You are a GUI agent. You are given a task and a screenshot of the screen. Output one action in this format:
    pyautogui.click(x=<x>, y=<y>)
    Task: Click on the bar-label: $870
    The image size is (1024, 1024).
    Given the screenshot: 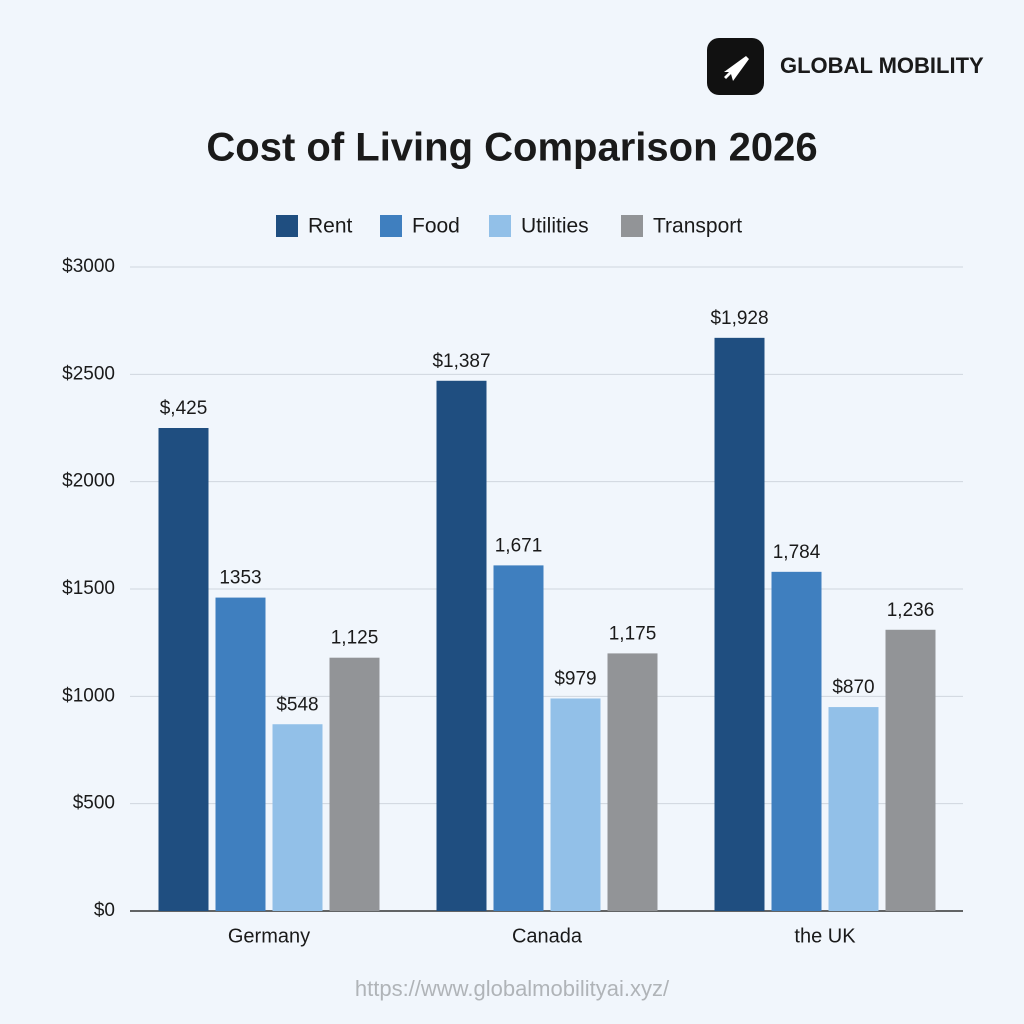 What is the action you would take?
    pyautogui.click(x=853, y=687)
    